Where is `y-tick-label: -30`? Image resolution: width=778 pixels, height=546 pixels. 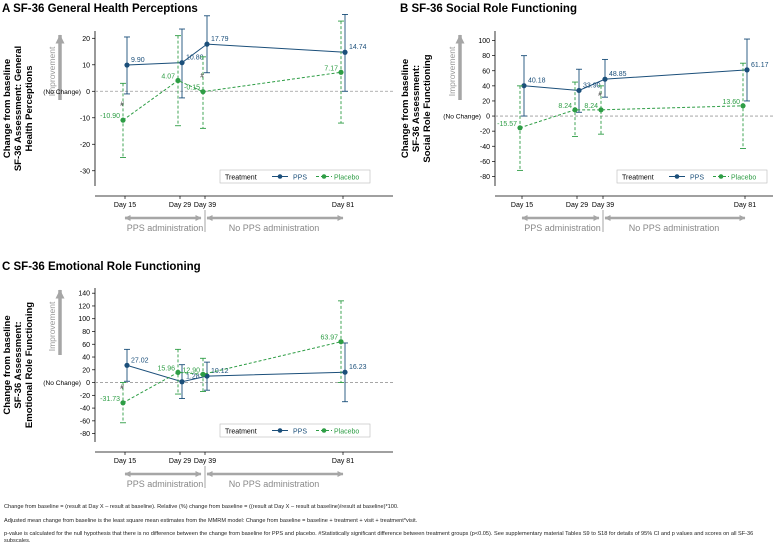 y-tick-label: -30 is located at coordinates (85, 171).